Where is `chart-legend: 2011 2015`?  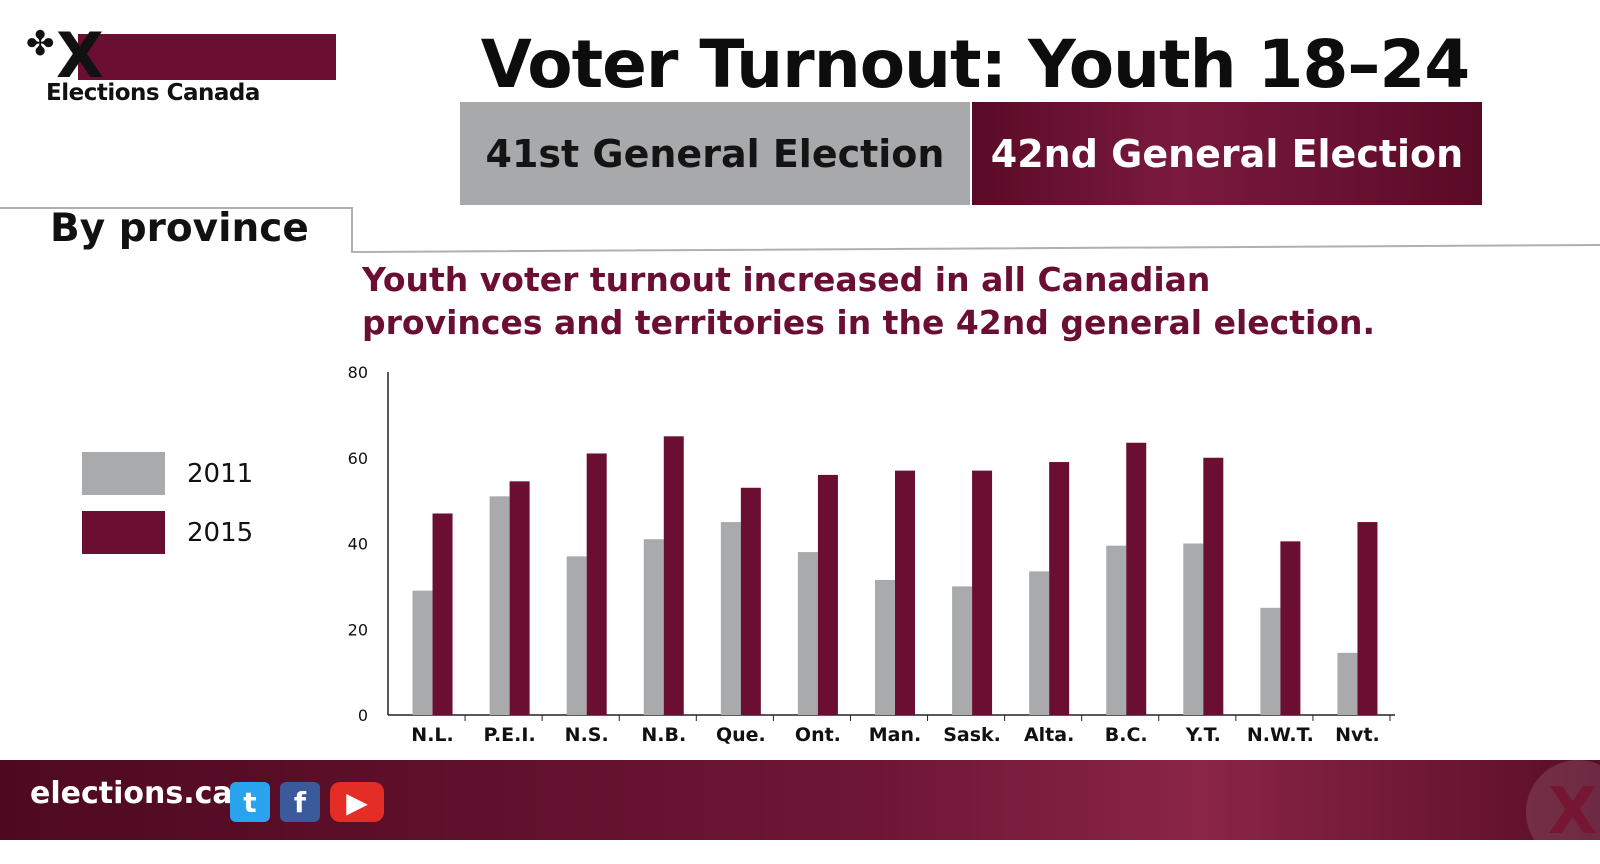 chart-legend: 2011 2015 is located at coordinates (167, 511).